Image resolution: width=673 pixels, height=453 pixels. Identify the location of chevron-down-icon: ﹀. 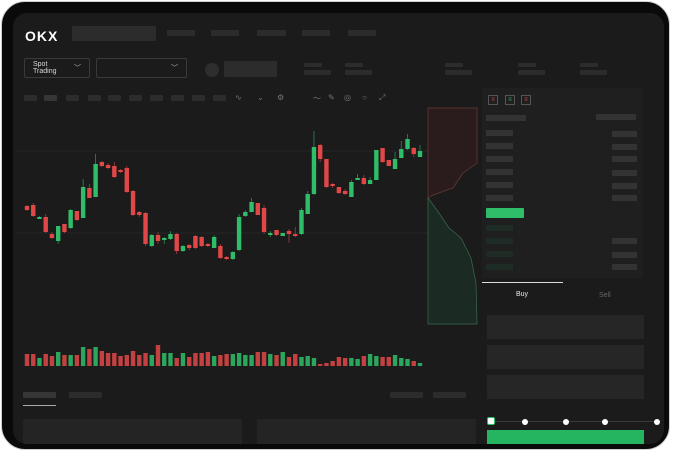
(174, 68).